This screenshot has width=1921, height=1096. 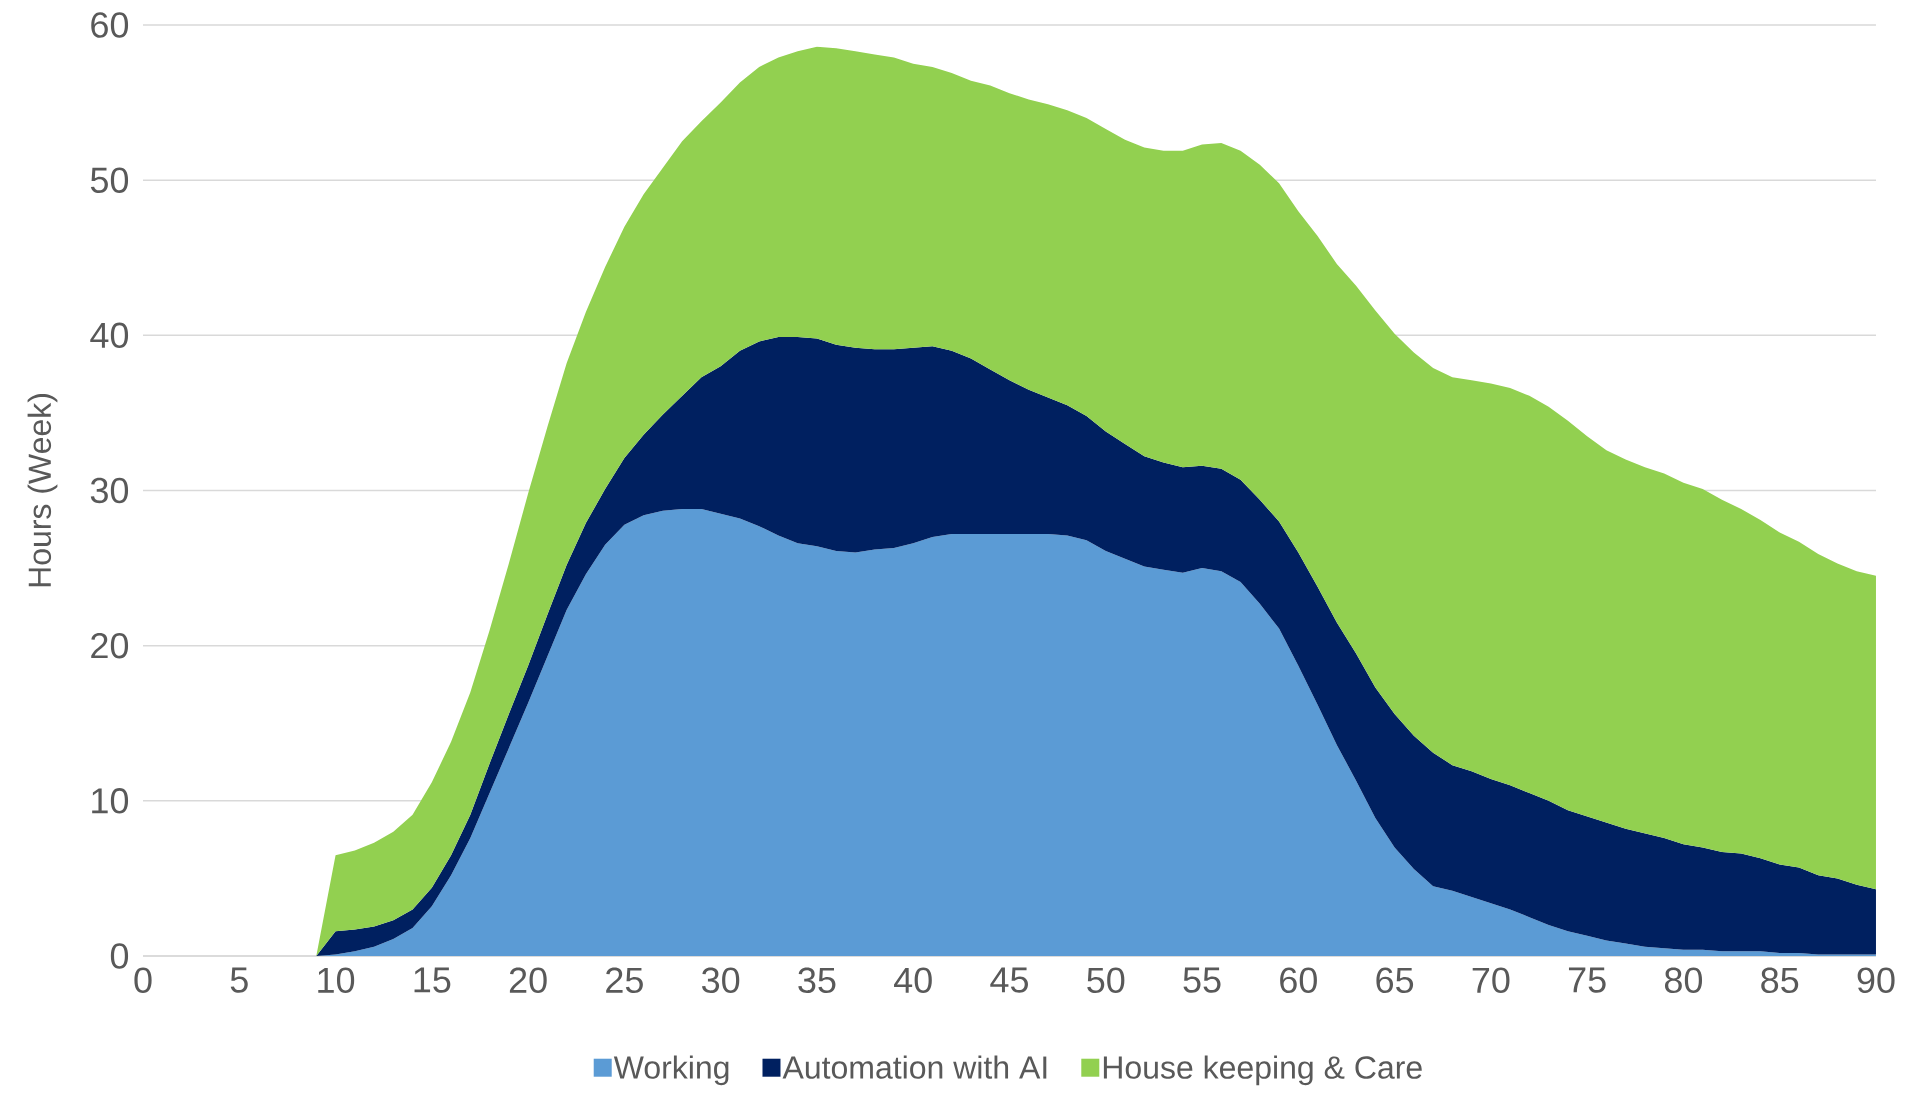 What do you see at coordinates (624, 980) in the screenshot?
I see `x-tick-label: 25` at bounding box center [624, 980].